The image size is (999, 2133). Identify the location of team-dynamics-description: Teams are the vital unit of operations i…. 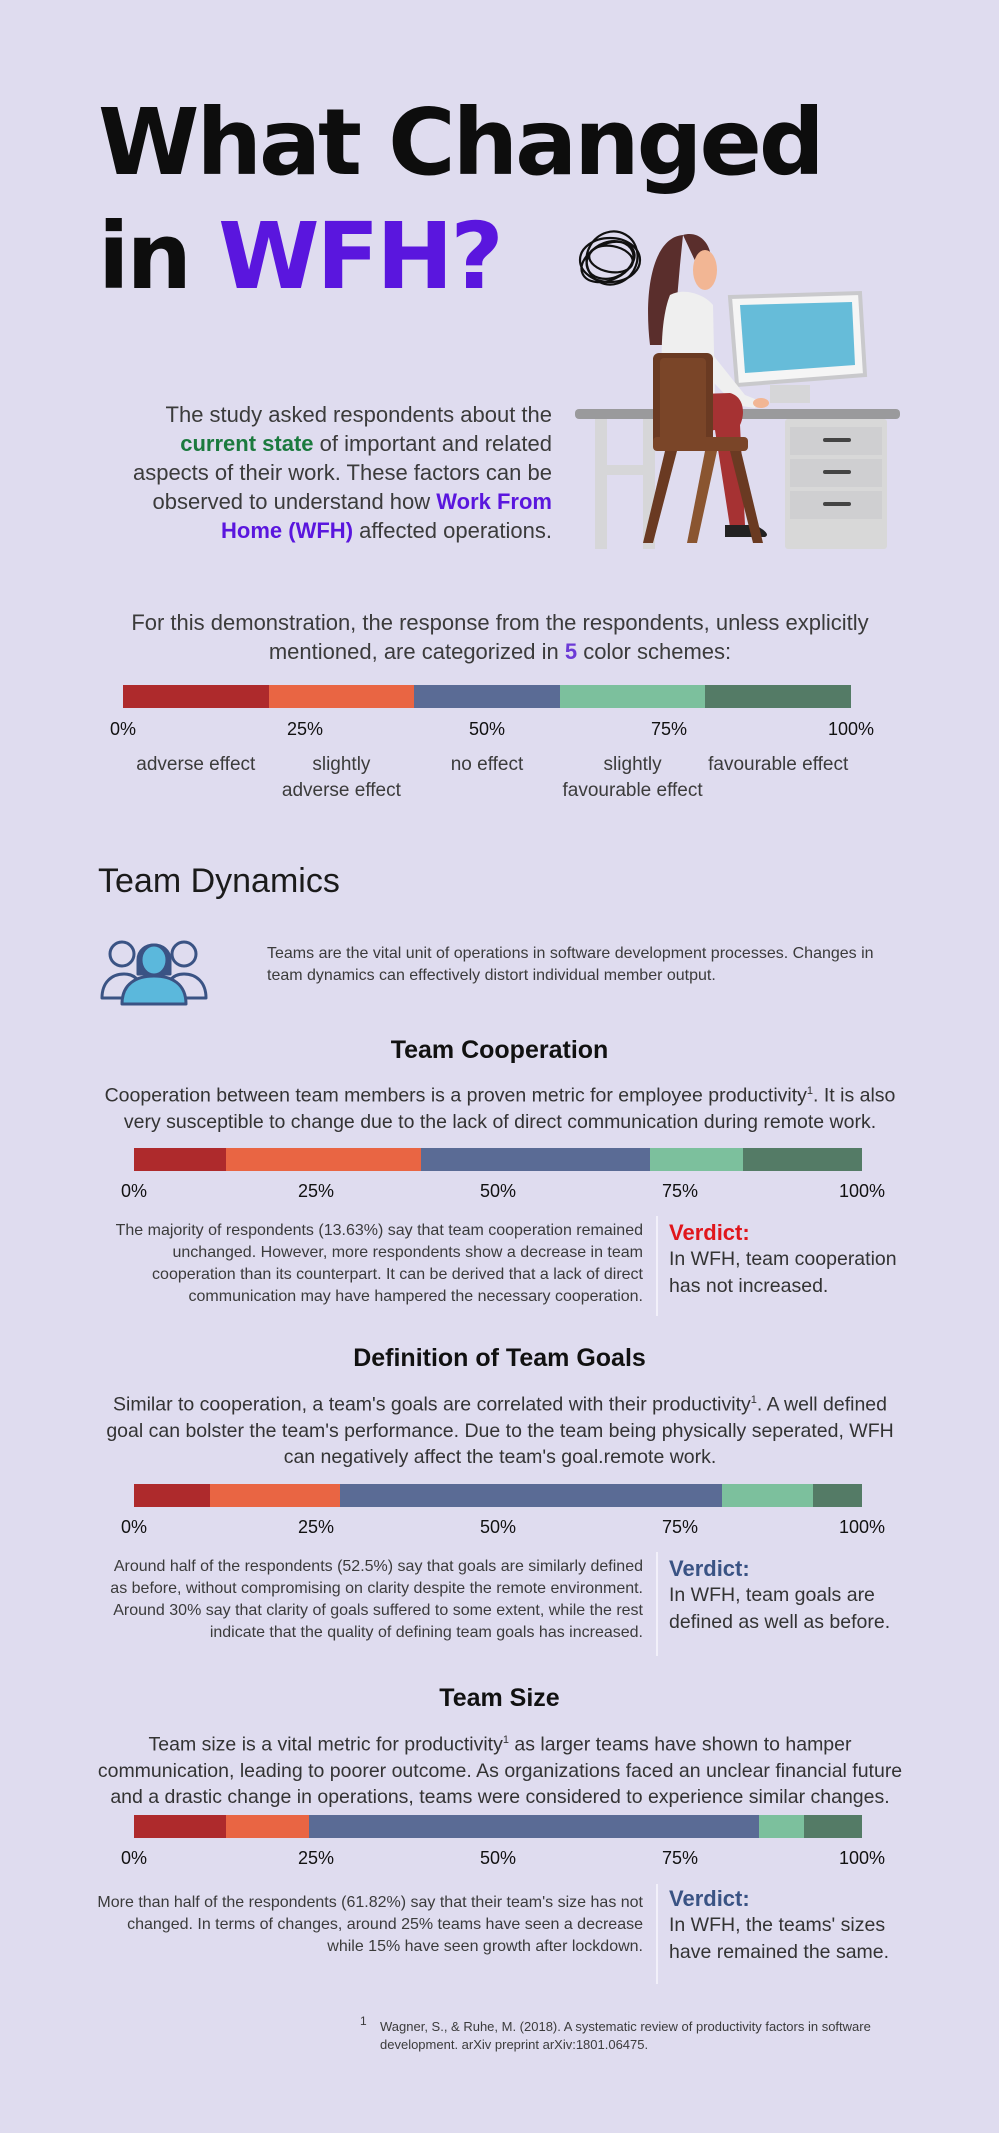
(570, 964).